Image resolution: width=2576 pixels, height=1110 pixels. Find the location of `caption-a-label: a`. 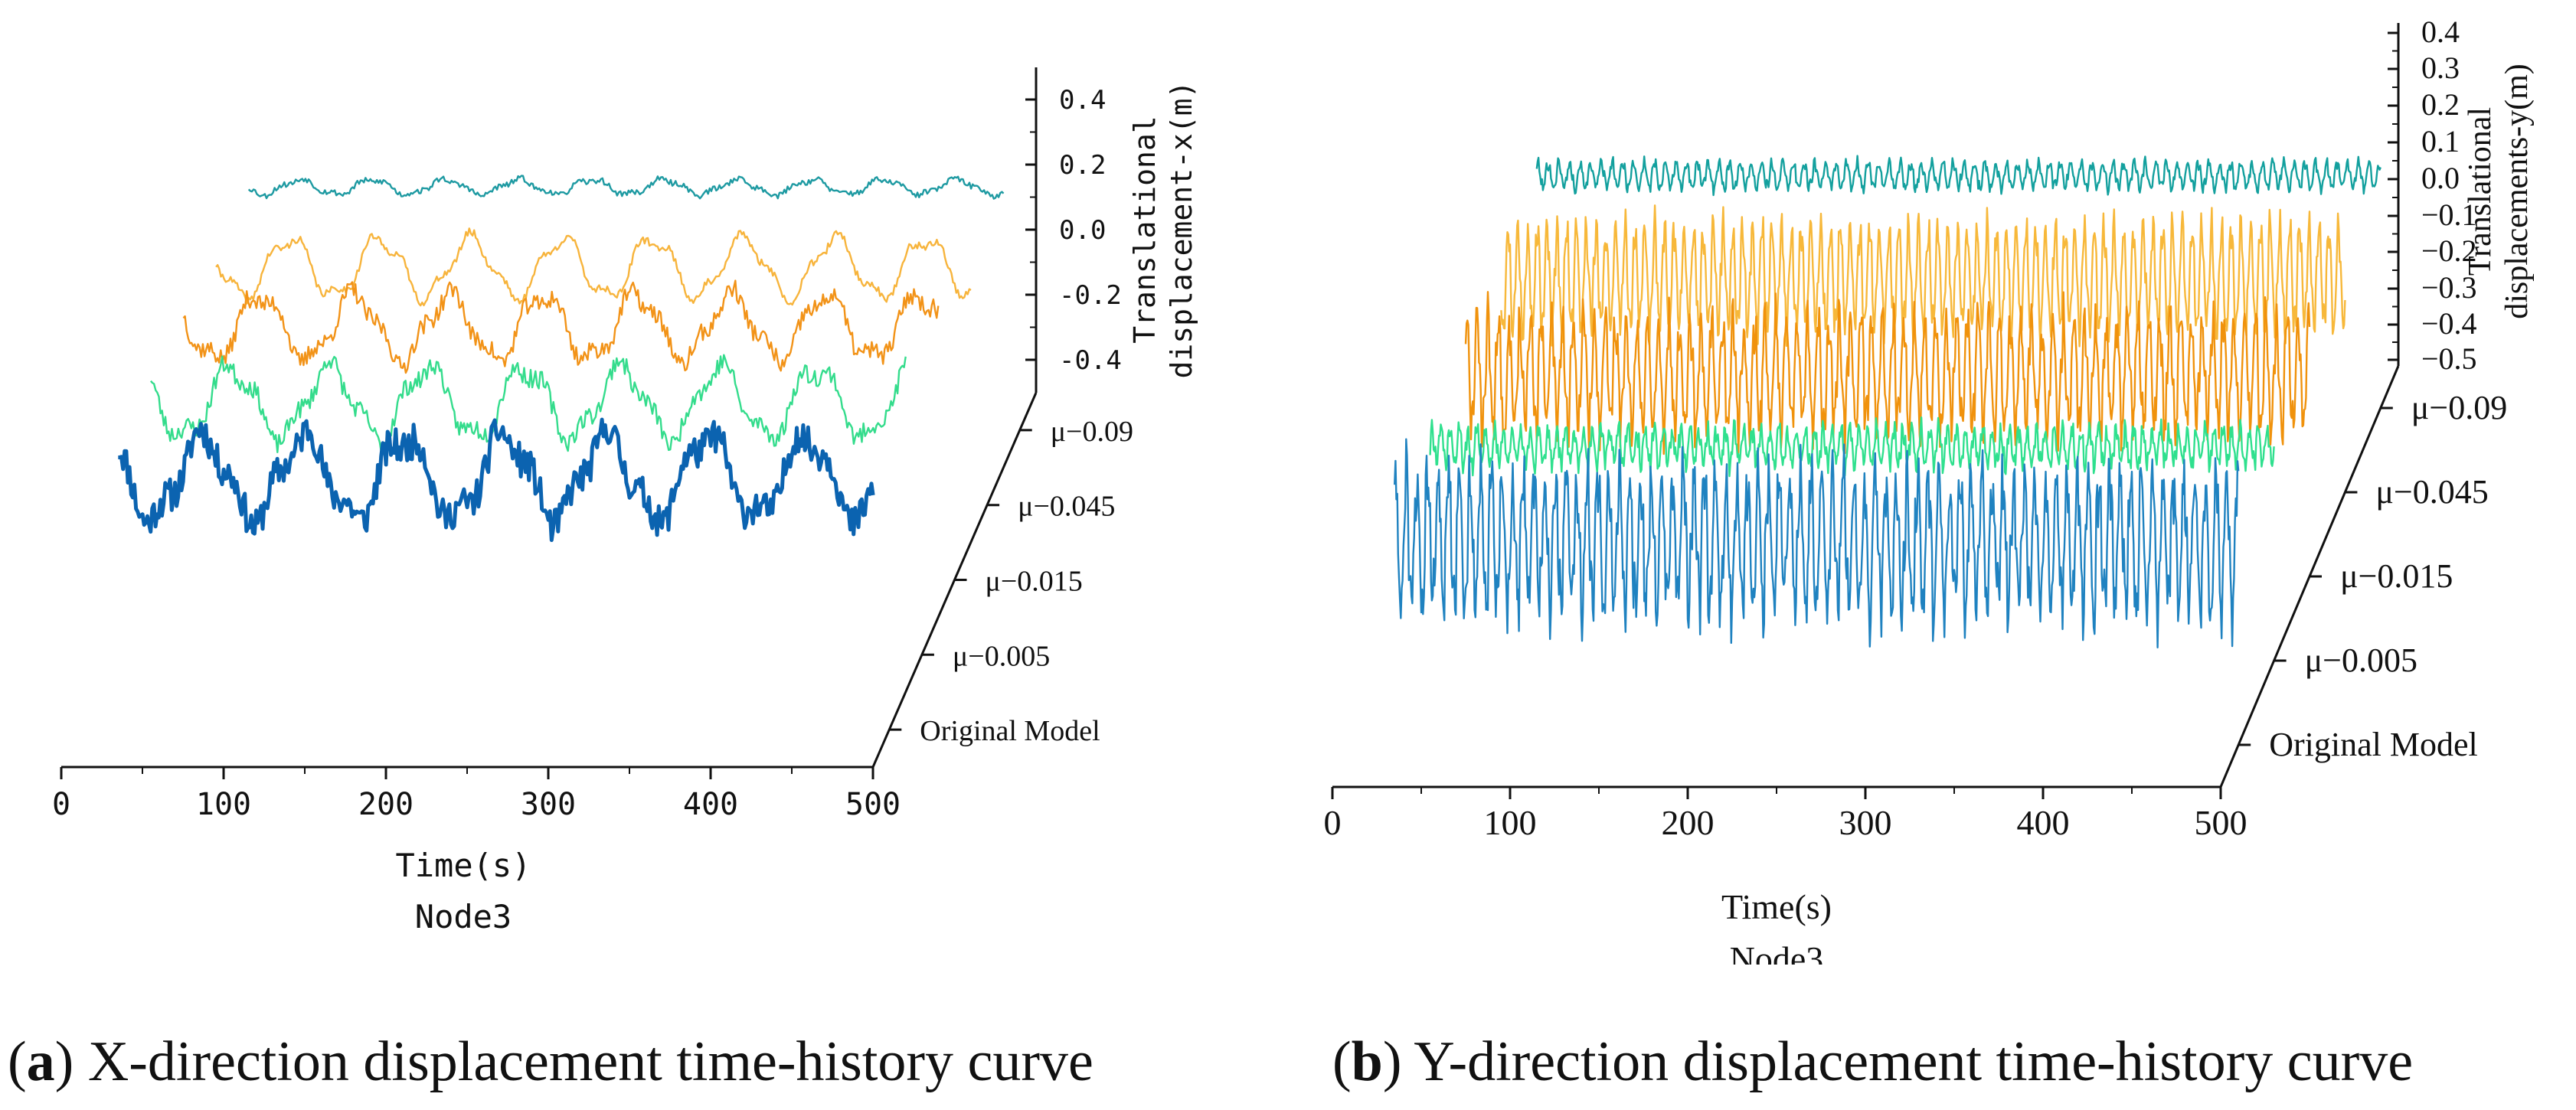

caption-a-label: a is located at coordinates (40, 1061).